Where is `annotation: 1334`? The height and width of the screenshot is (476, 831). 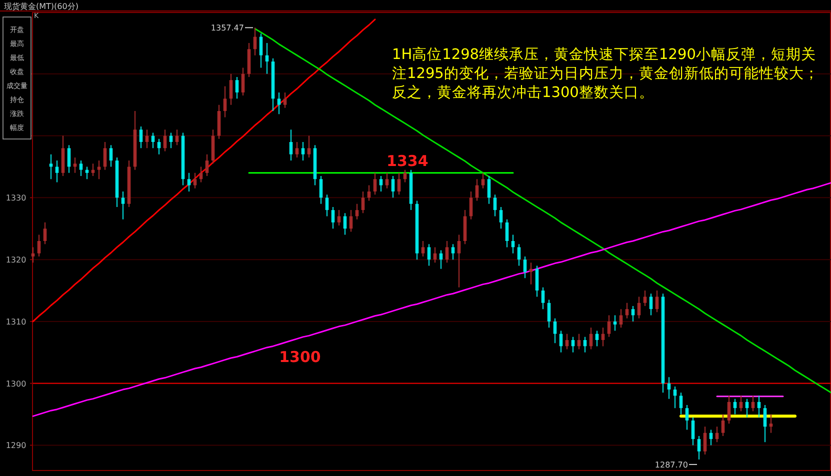 annotation: 1334 is located at coordinates (407, 161).